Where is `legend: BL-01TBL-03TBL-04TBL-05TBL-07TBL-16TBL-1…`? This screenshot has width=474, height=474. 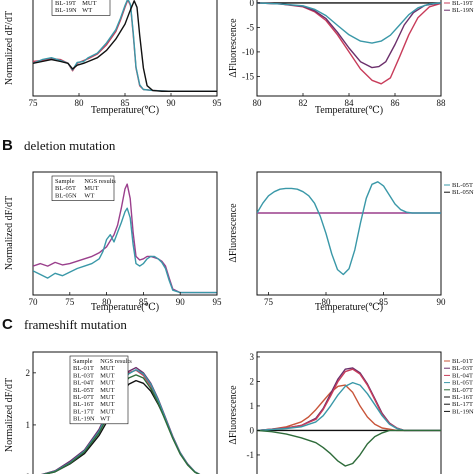
legend: BL-01TBL-03TBL-04TBL-05TBL-07TBL-16TBL-1… is located at coordinates (459, 386).